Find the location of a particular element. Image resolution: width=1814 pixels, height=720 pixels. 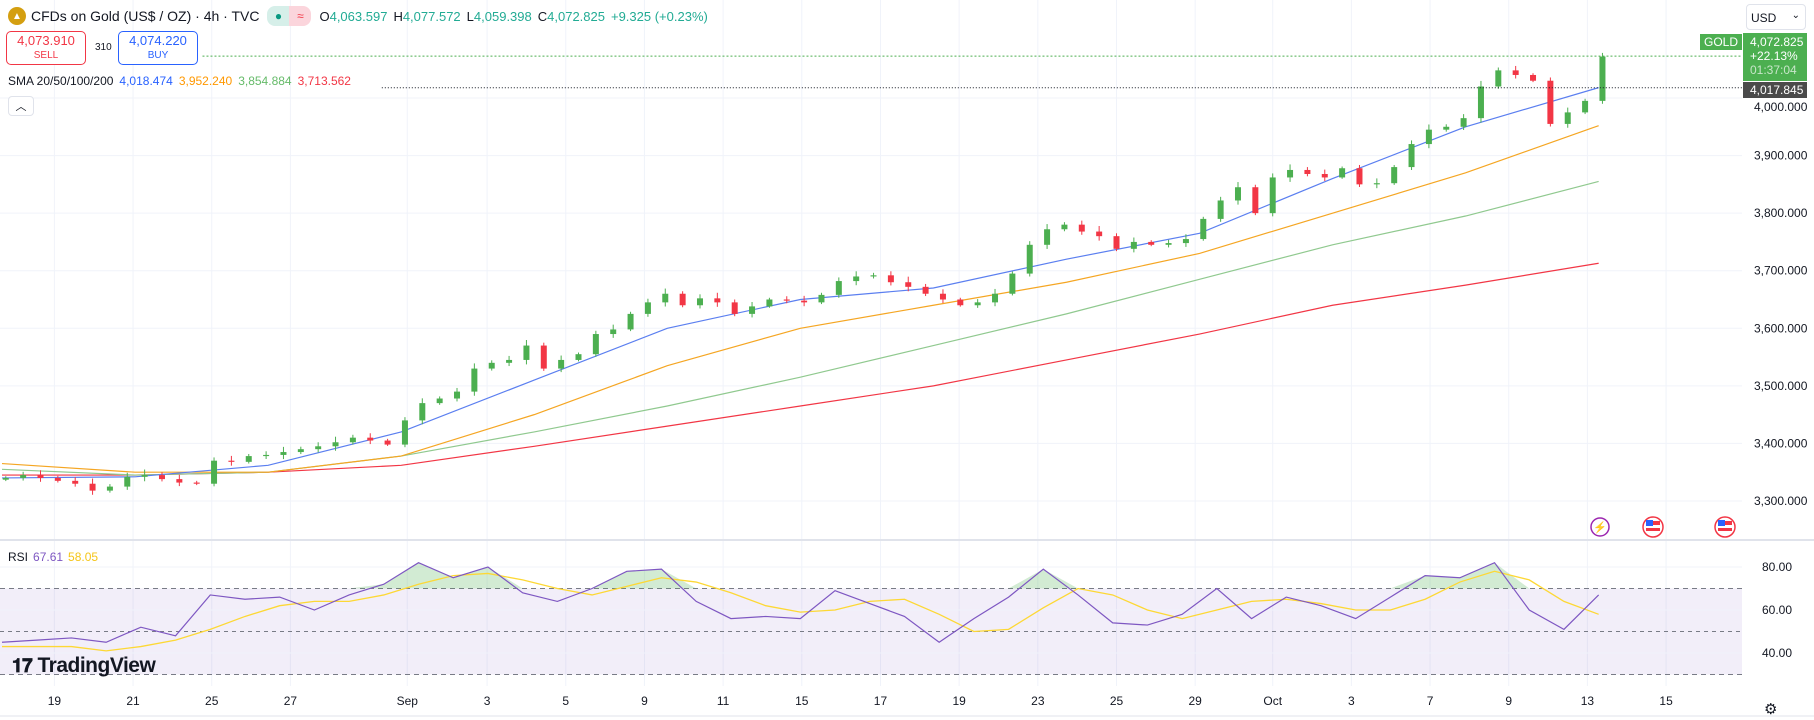

us-flag-stripe is located at coordinates (1653, 529).